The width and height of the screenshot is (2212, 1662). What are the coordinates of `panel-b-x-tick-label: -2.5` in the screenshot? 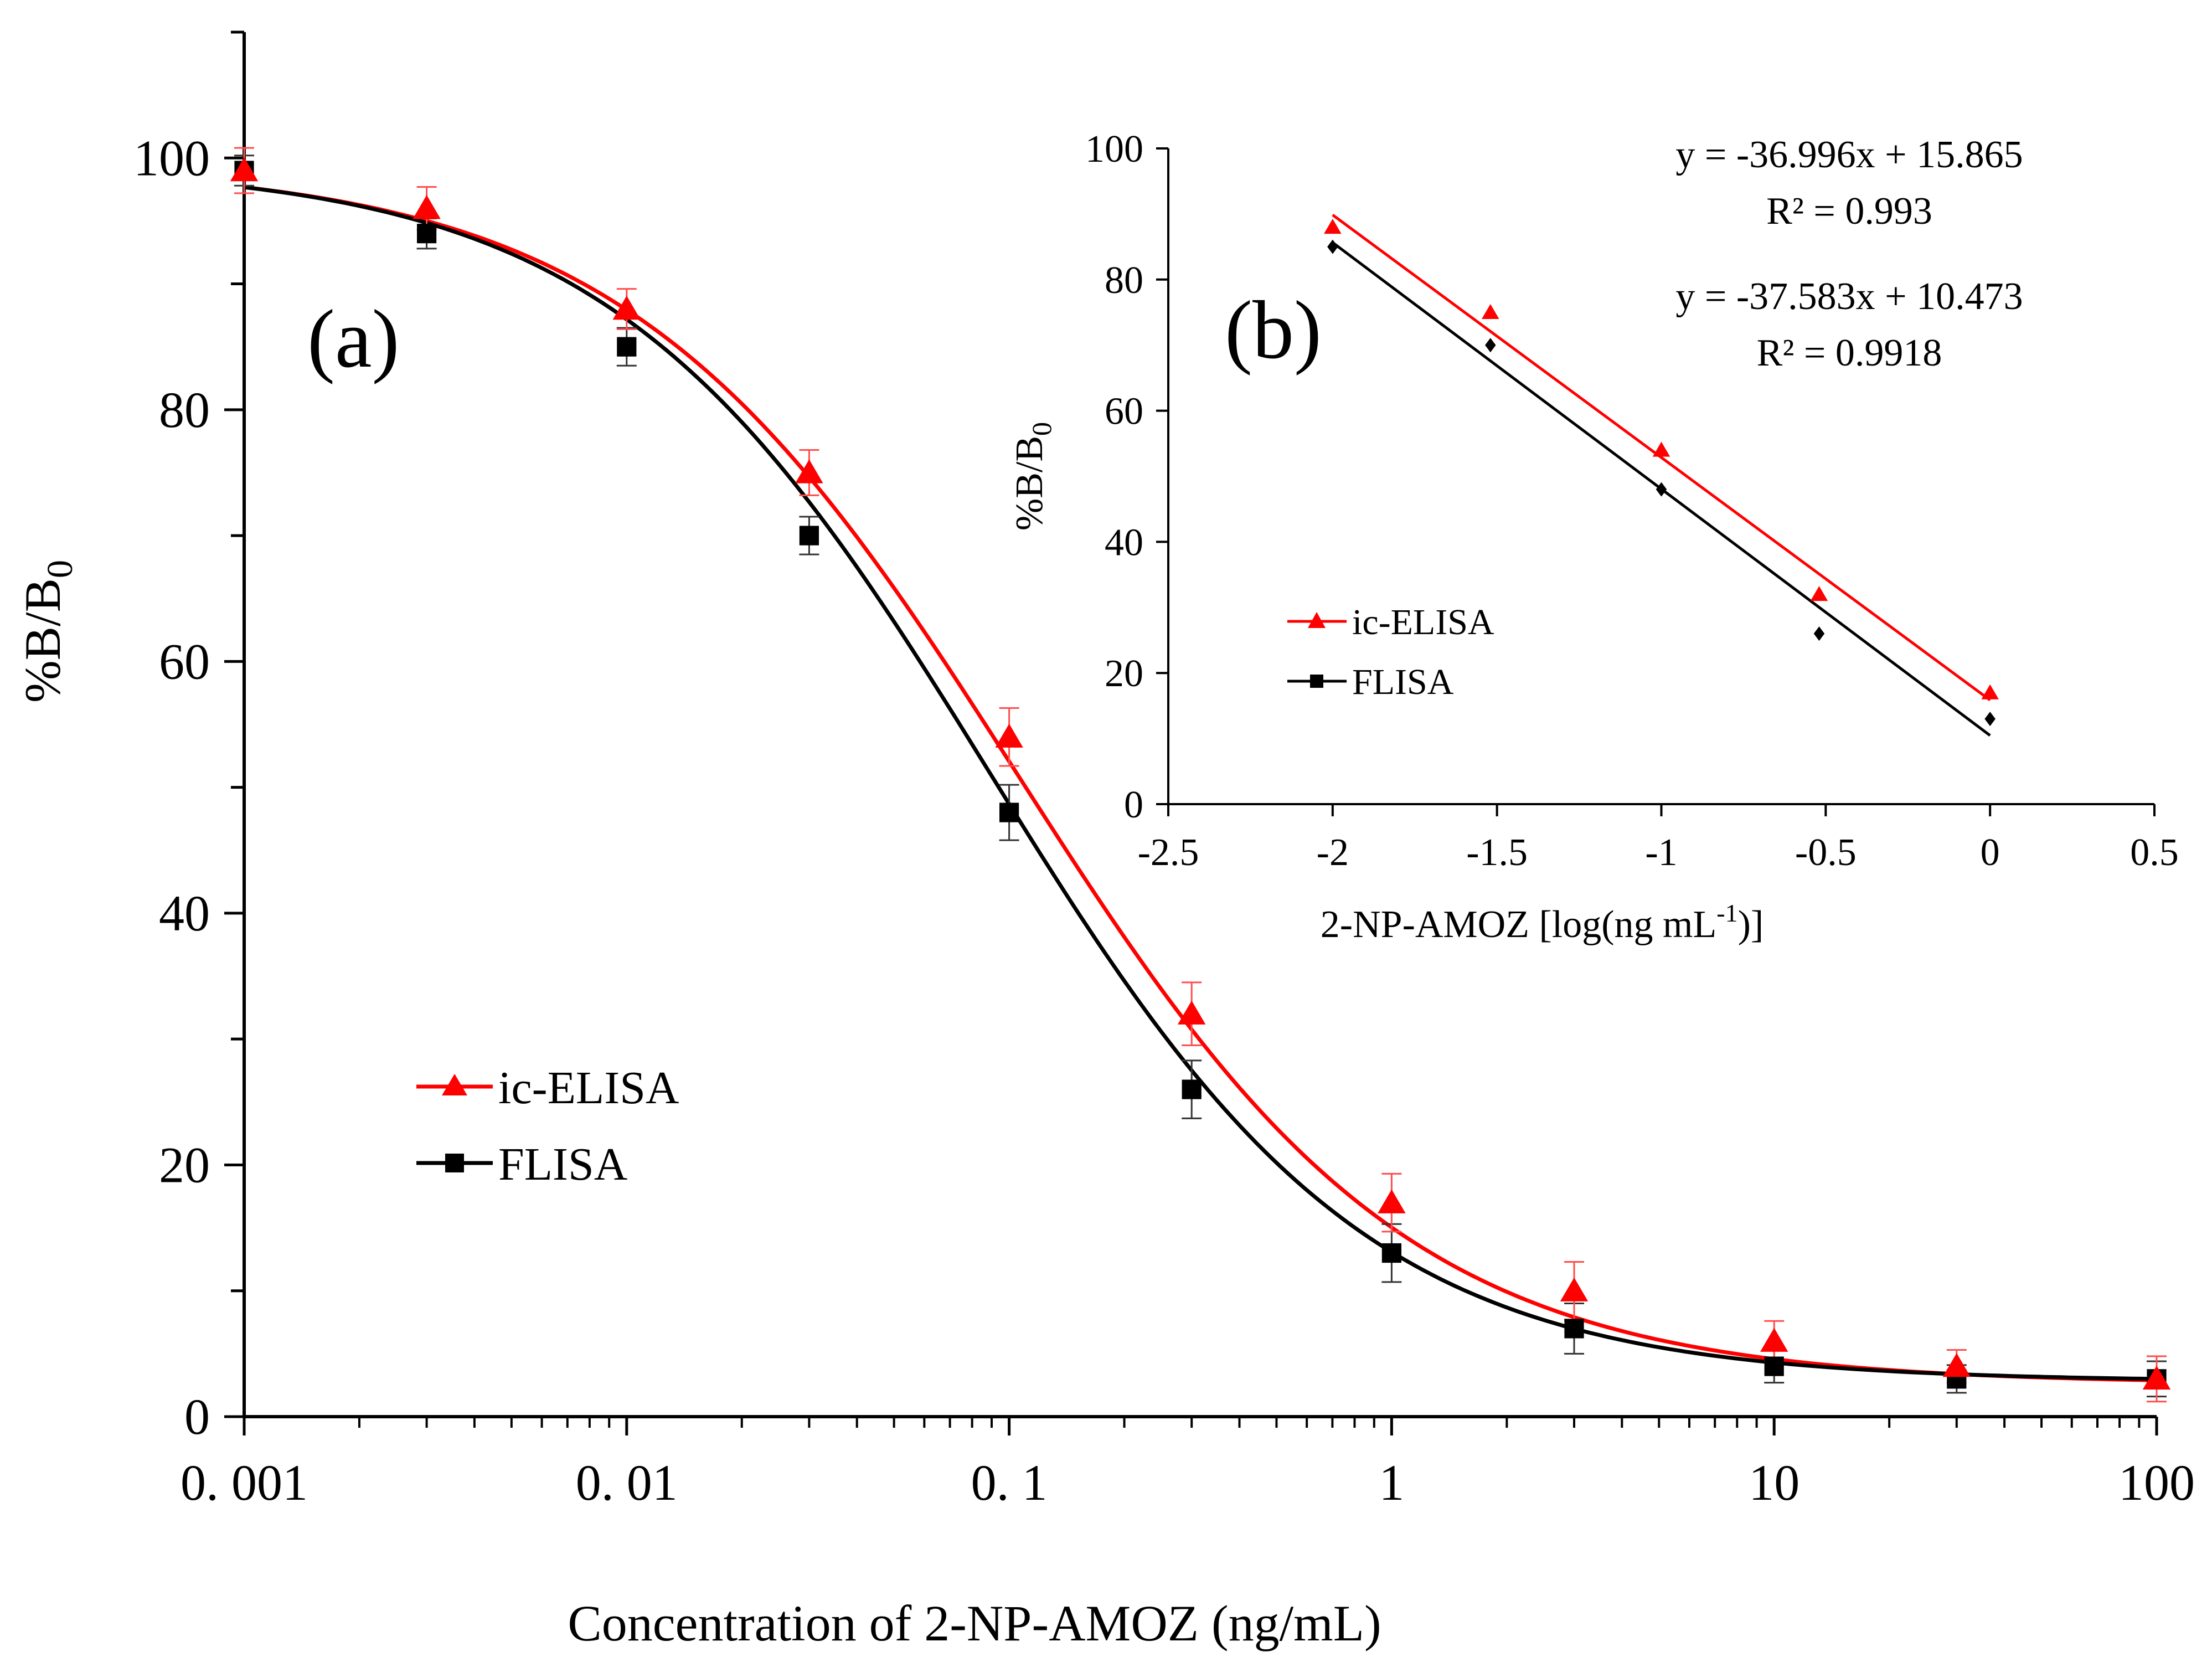 It's located at (1168, 852).